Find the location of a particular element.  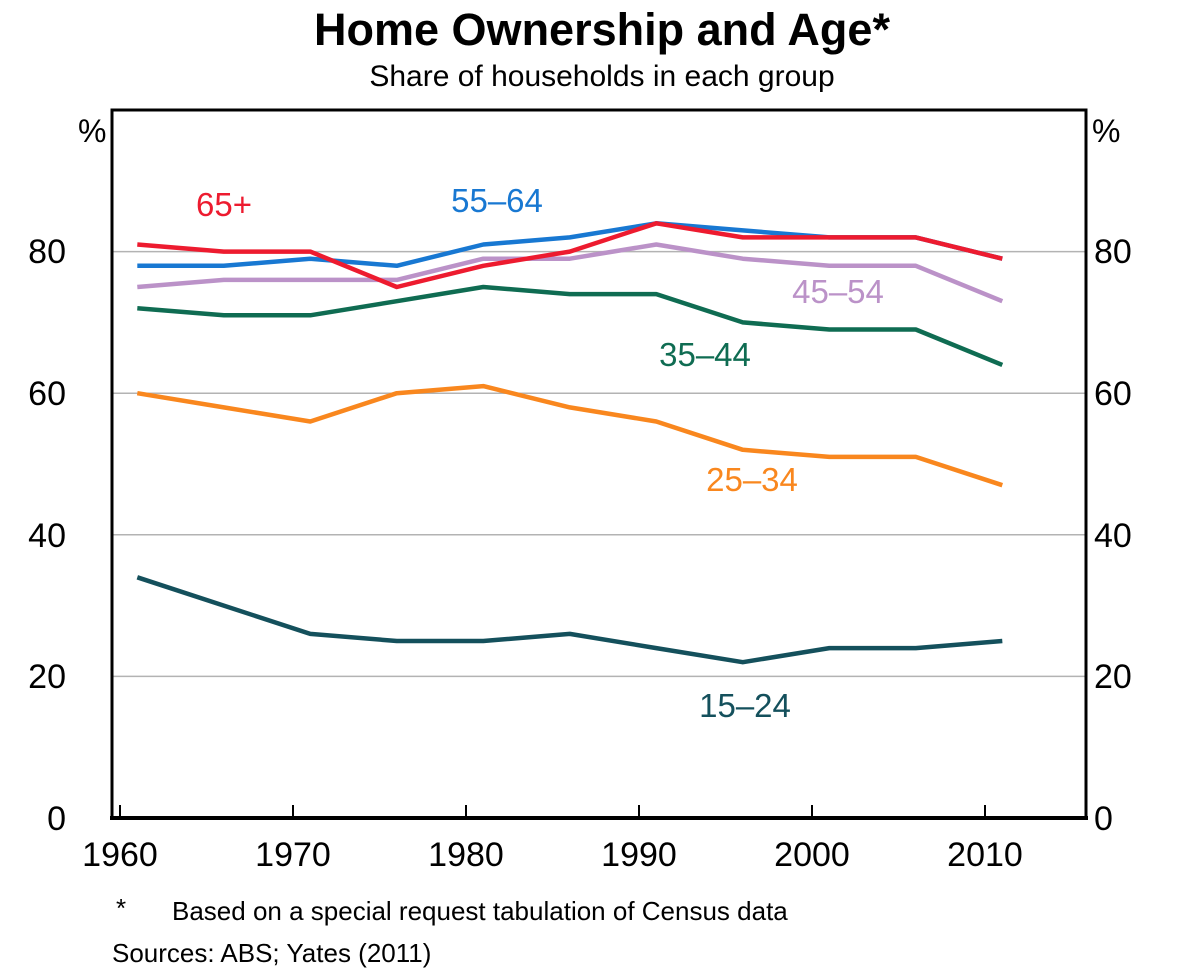

xtick-1970: 1970 is located at coordinates (293, 855).